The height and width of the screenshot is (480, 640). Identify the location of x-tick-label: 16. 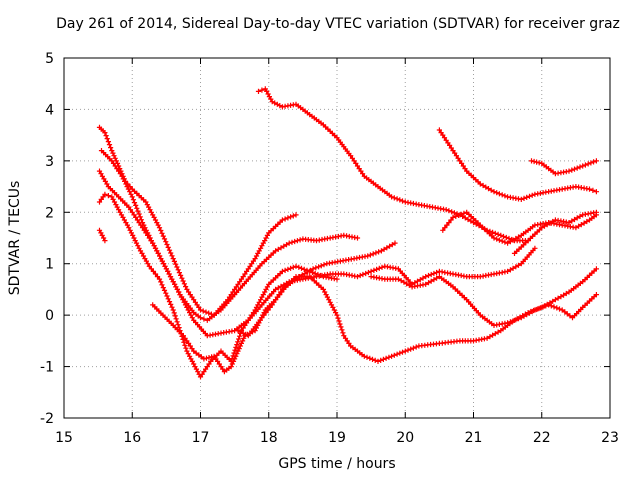
(132, 438).